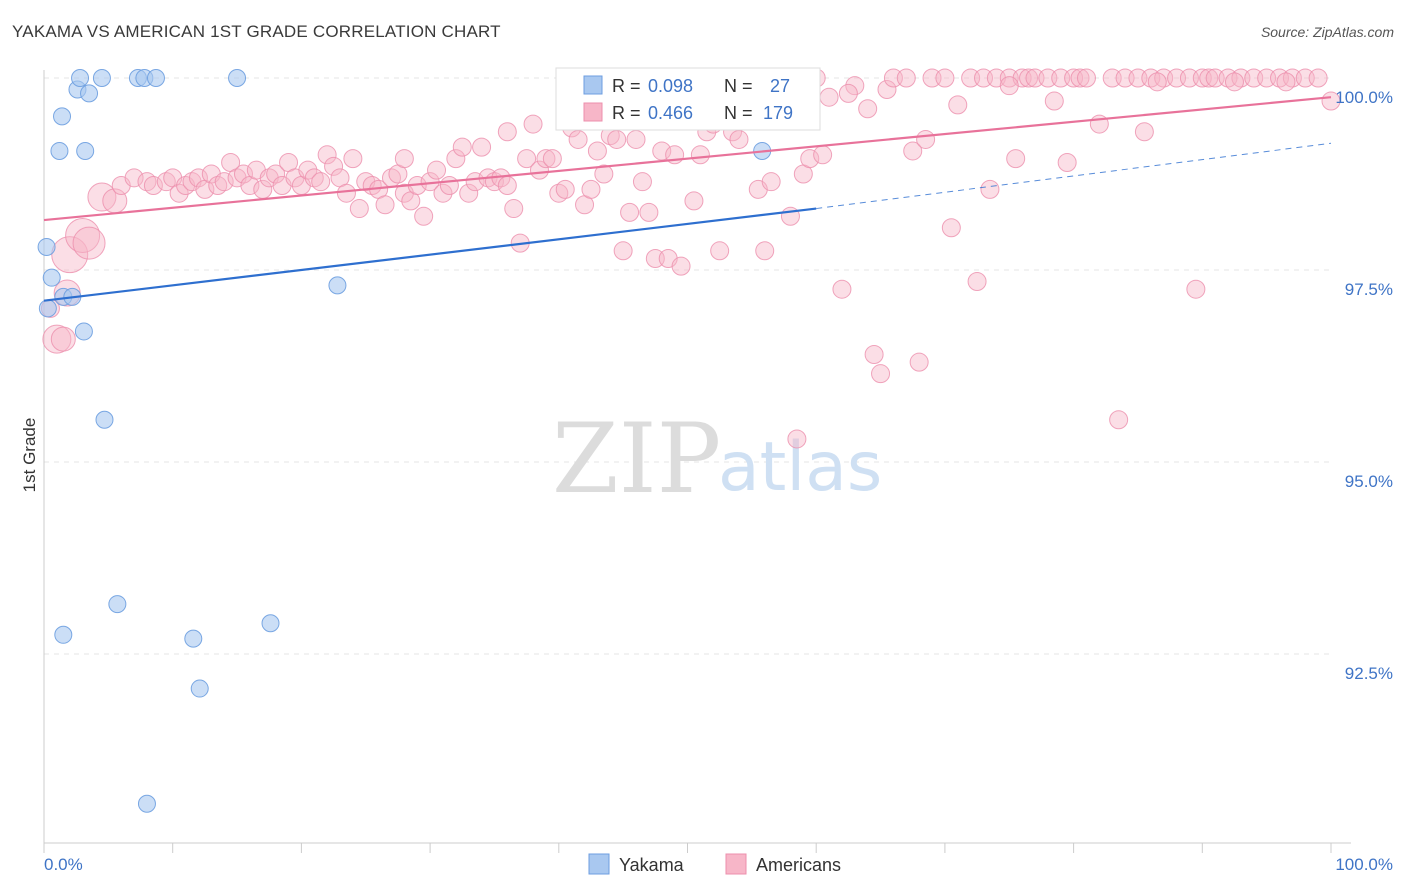 This screenshot has height=892, width=1406. What do you see at coordinates (1369, 289) in the screenshot?
I see `y-tick-label-1: 97.5%` at bounding box center [1369, 289].